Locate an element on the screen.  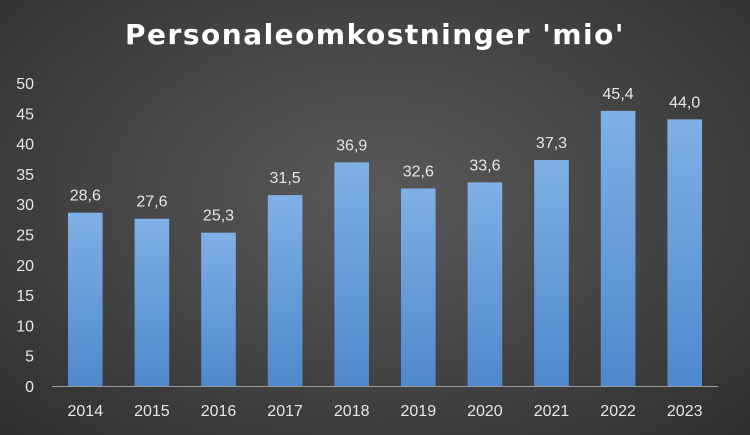
bar-2023 is located at coordinates (685, 253).